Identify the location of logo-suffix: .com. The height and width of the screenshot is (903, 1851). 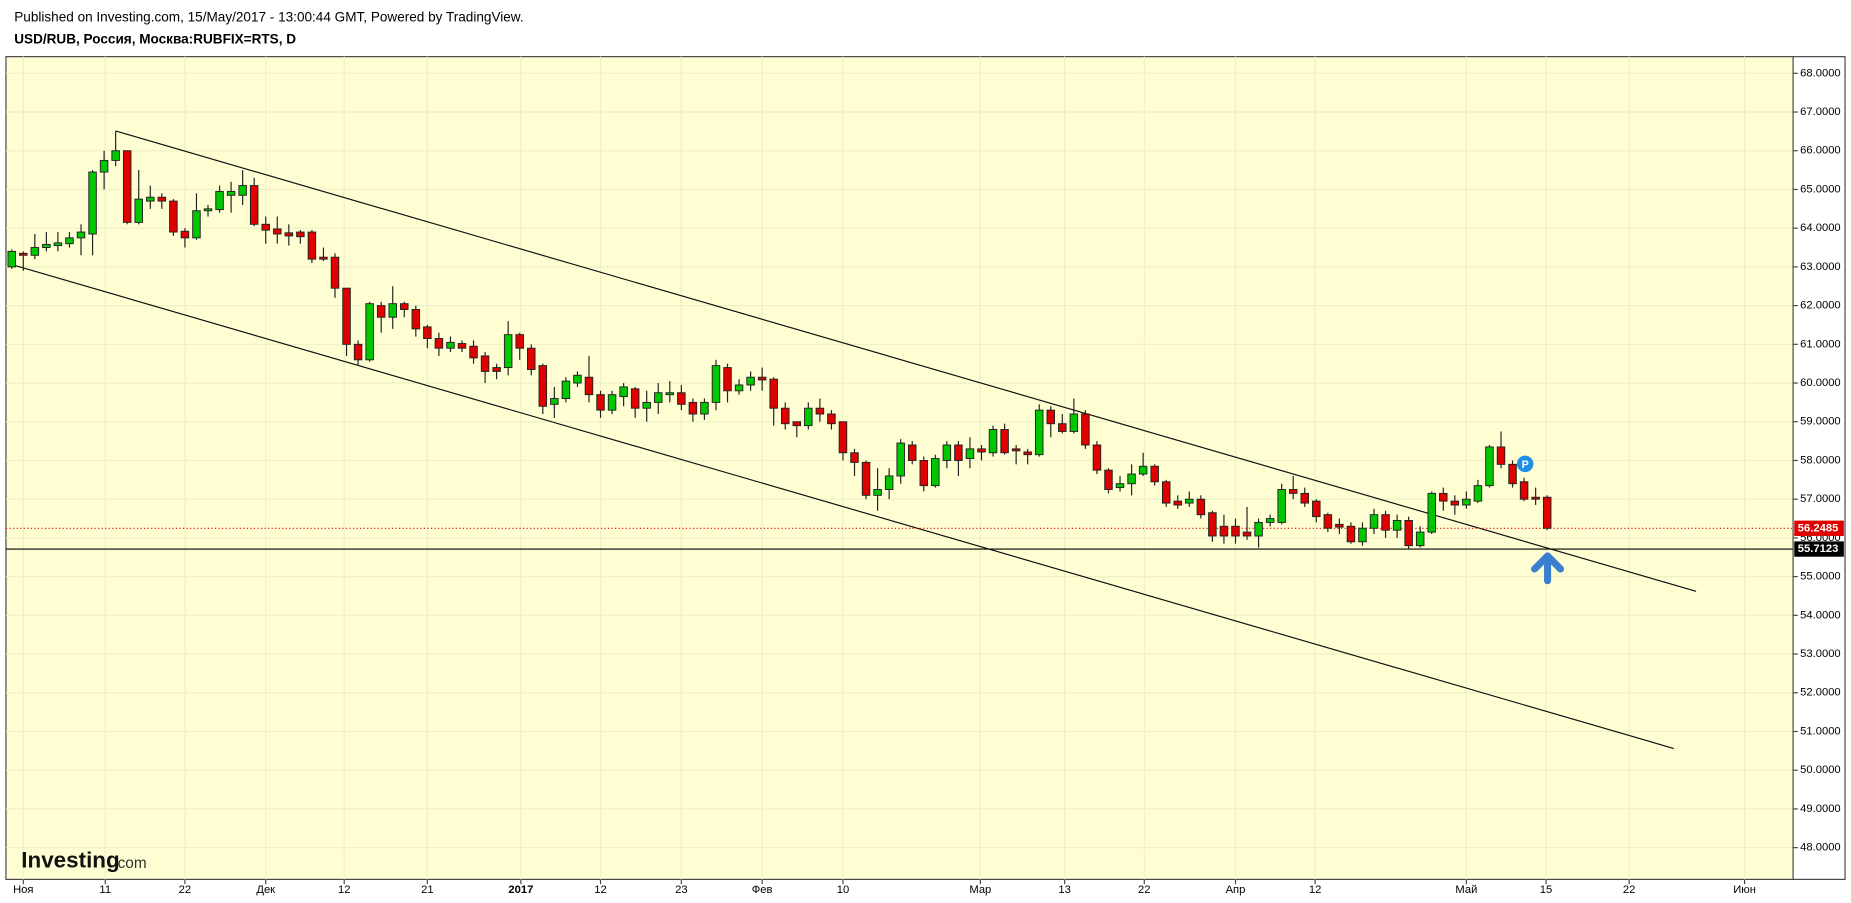
(129, 863).